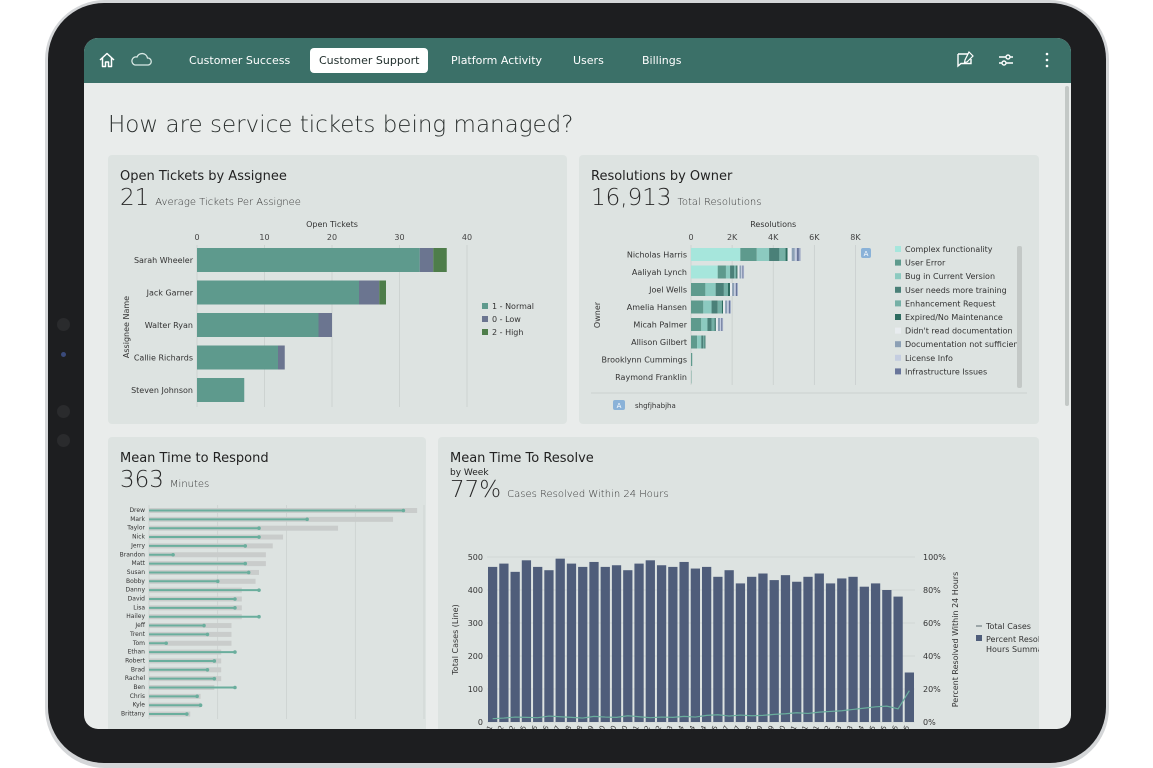  Describe the element at coordinates (773, 237) in the screenshot. I see `x-tick-label: 4K` at that location.